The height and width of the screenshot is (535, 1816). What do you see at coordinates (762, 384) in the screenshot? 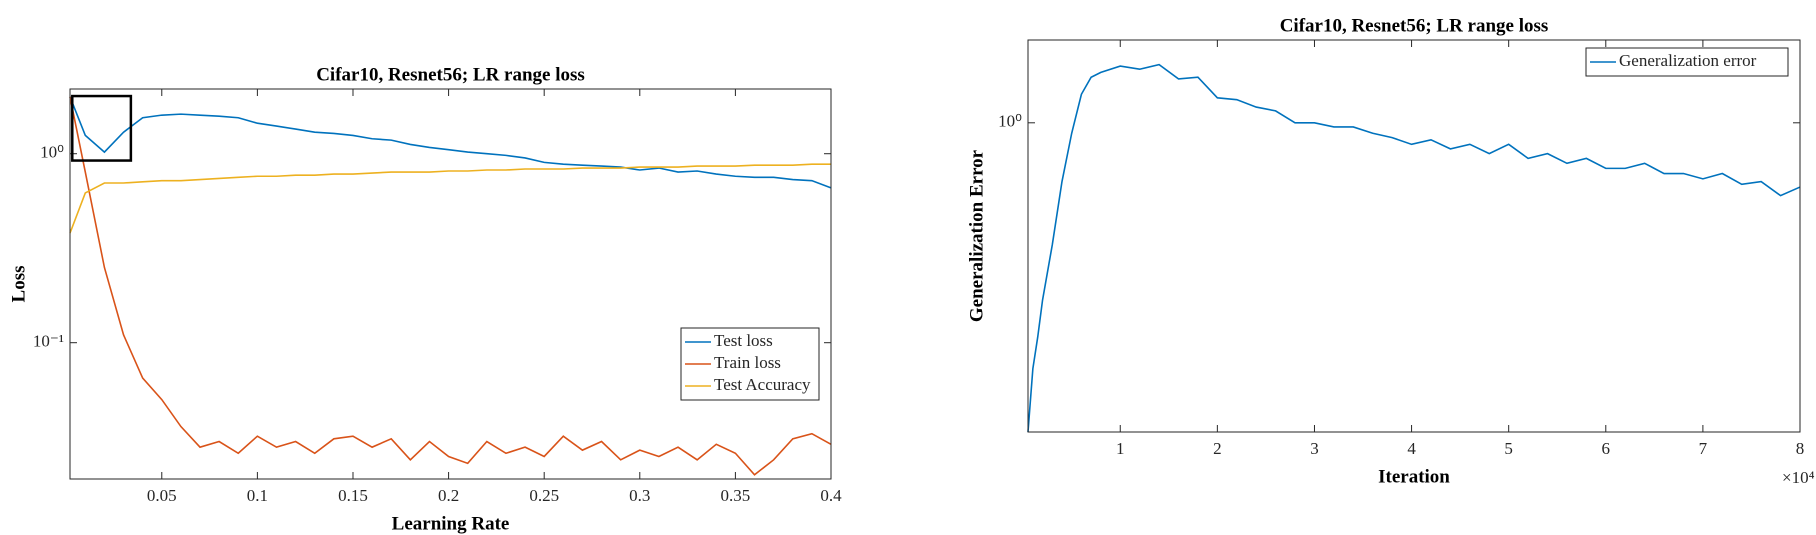
I see `legend-label: Test Accuracy` at bounding box center [762, 384].